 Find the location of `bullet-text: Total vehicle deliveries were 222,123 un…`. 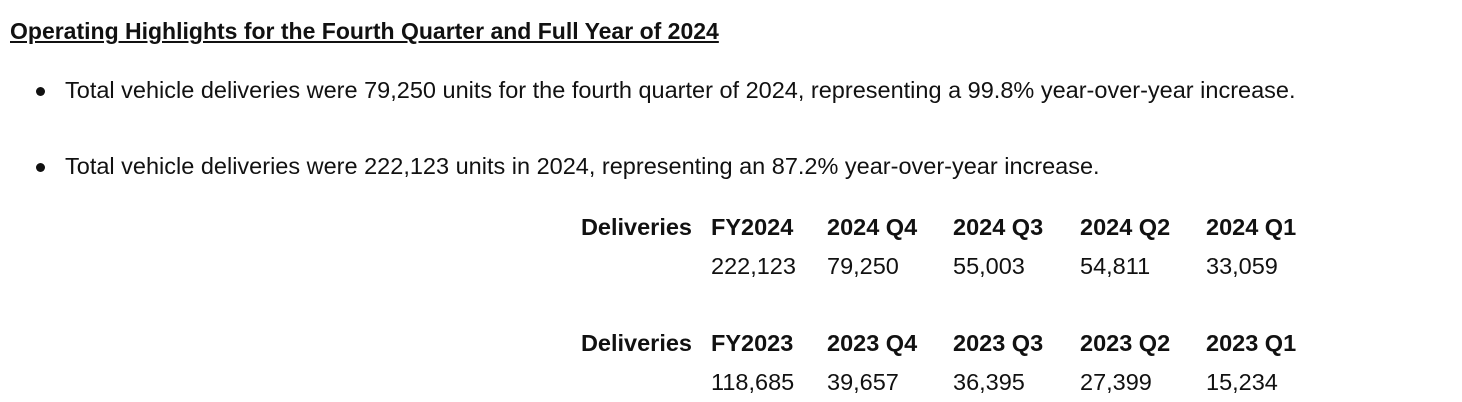

bullet-text: Total vehicle deliveries were 222,123 un… is located at coordinates (582, 166).